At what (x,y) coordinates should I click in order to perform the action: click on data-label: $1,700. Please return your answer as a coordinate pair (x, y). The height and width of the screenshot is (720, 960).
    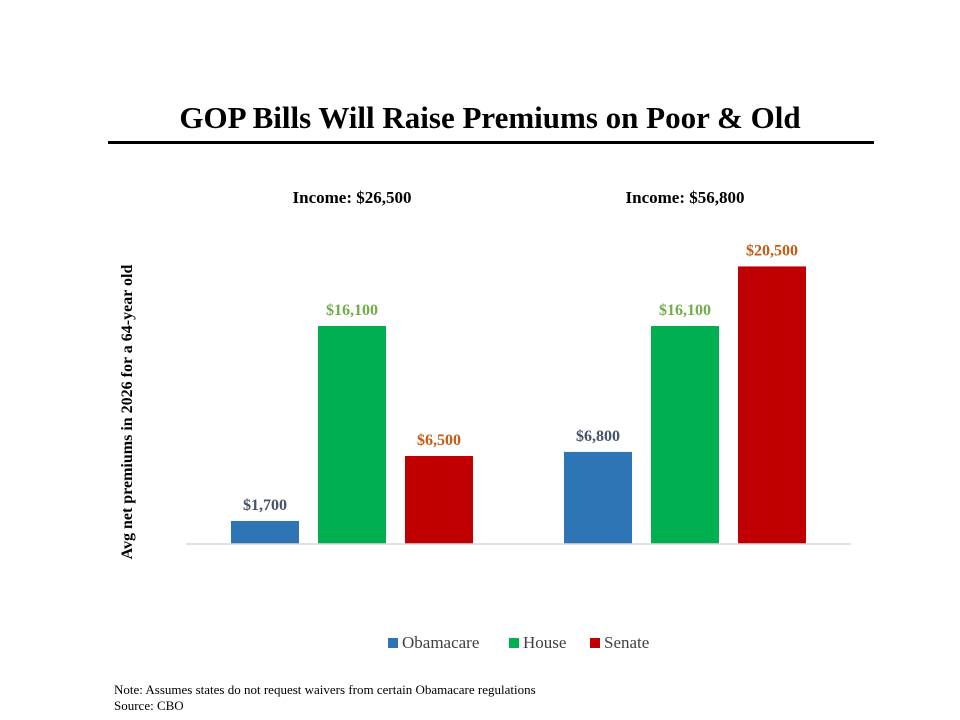
    Looking at the image, I should click on (265, 505).